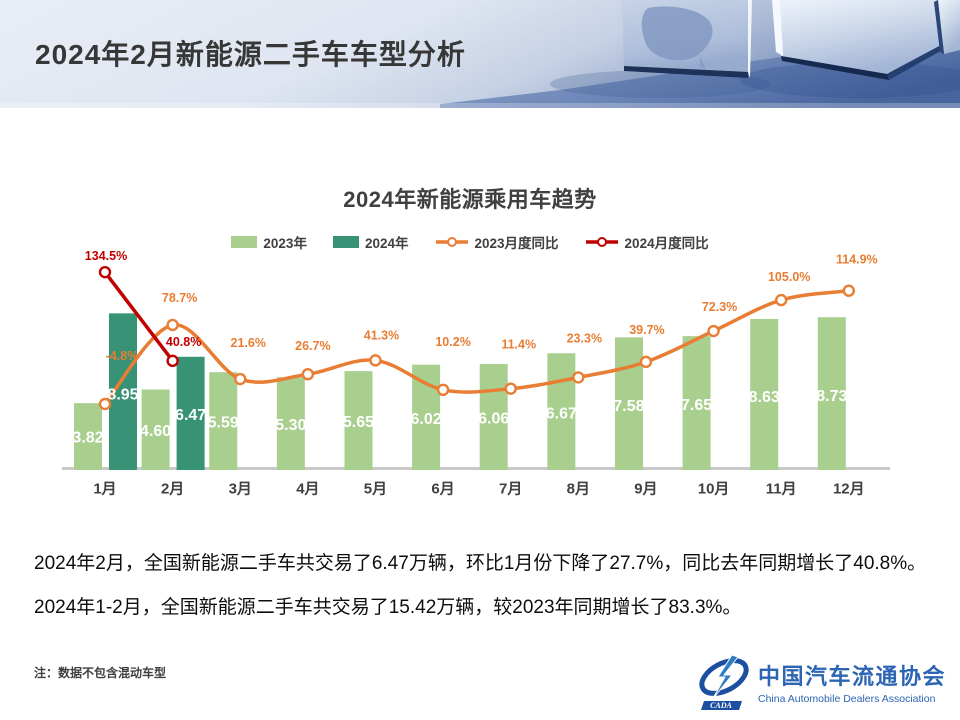  Describe the element at coordinates (714, 489) in the screenshot. I see `x-axis-label-10月: 10月` at that location.